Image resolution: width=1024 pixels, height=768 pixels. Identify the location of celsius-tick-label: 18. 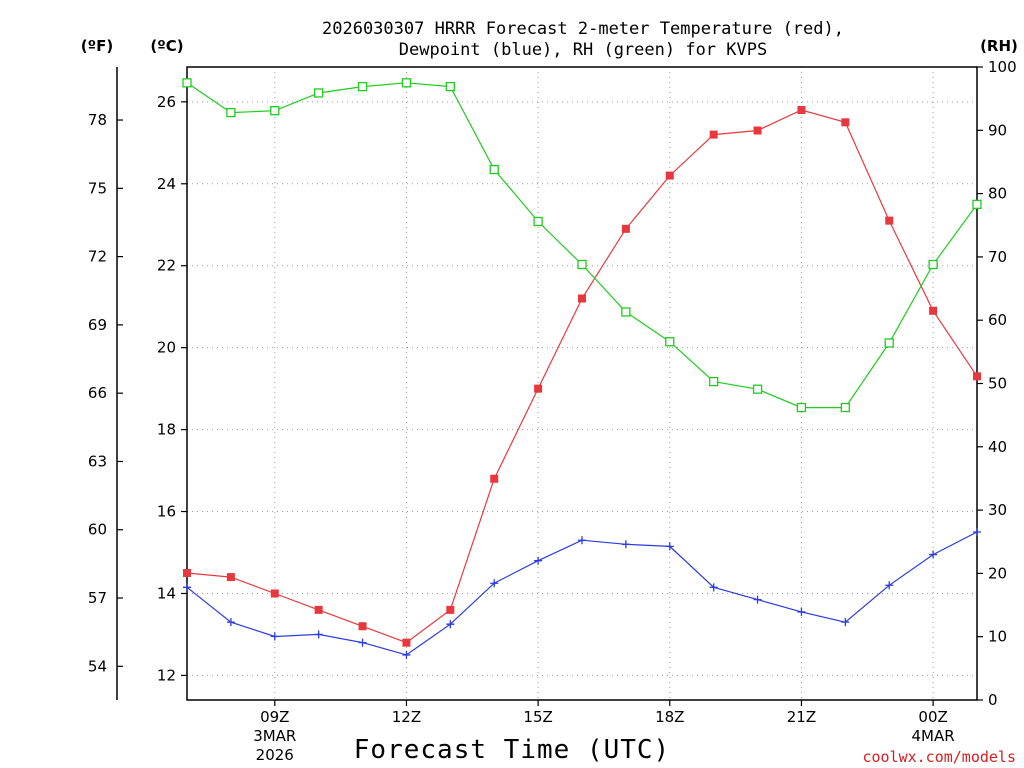
(166, 430).